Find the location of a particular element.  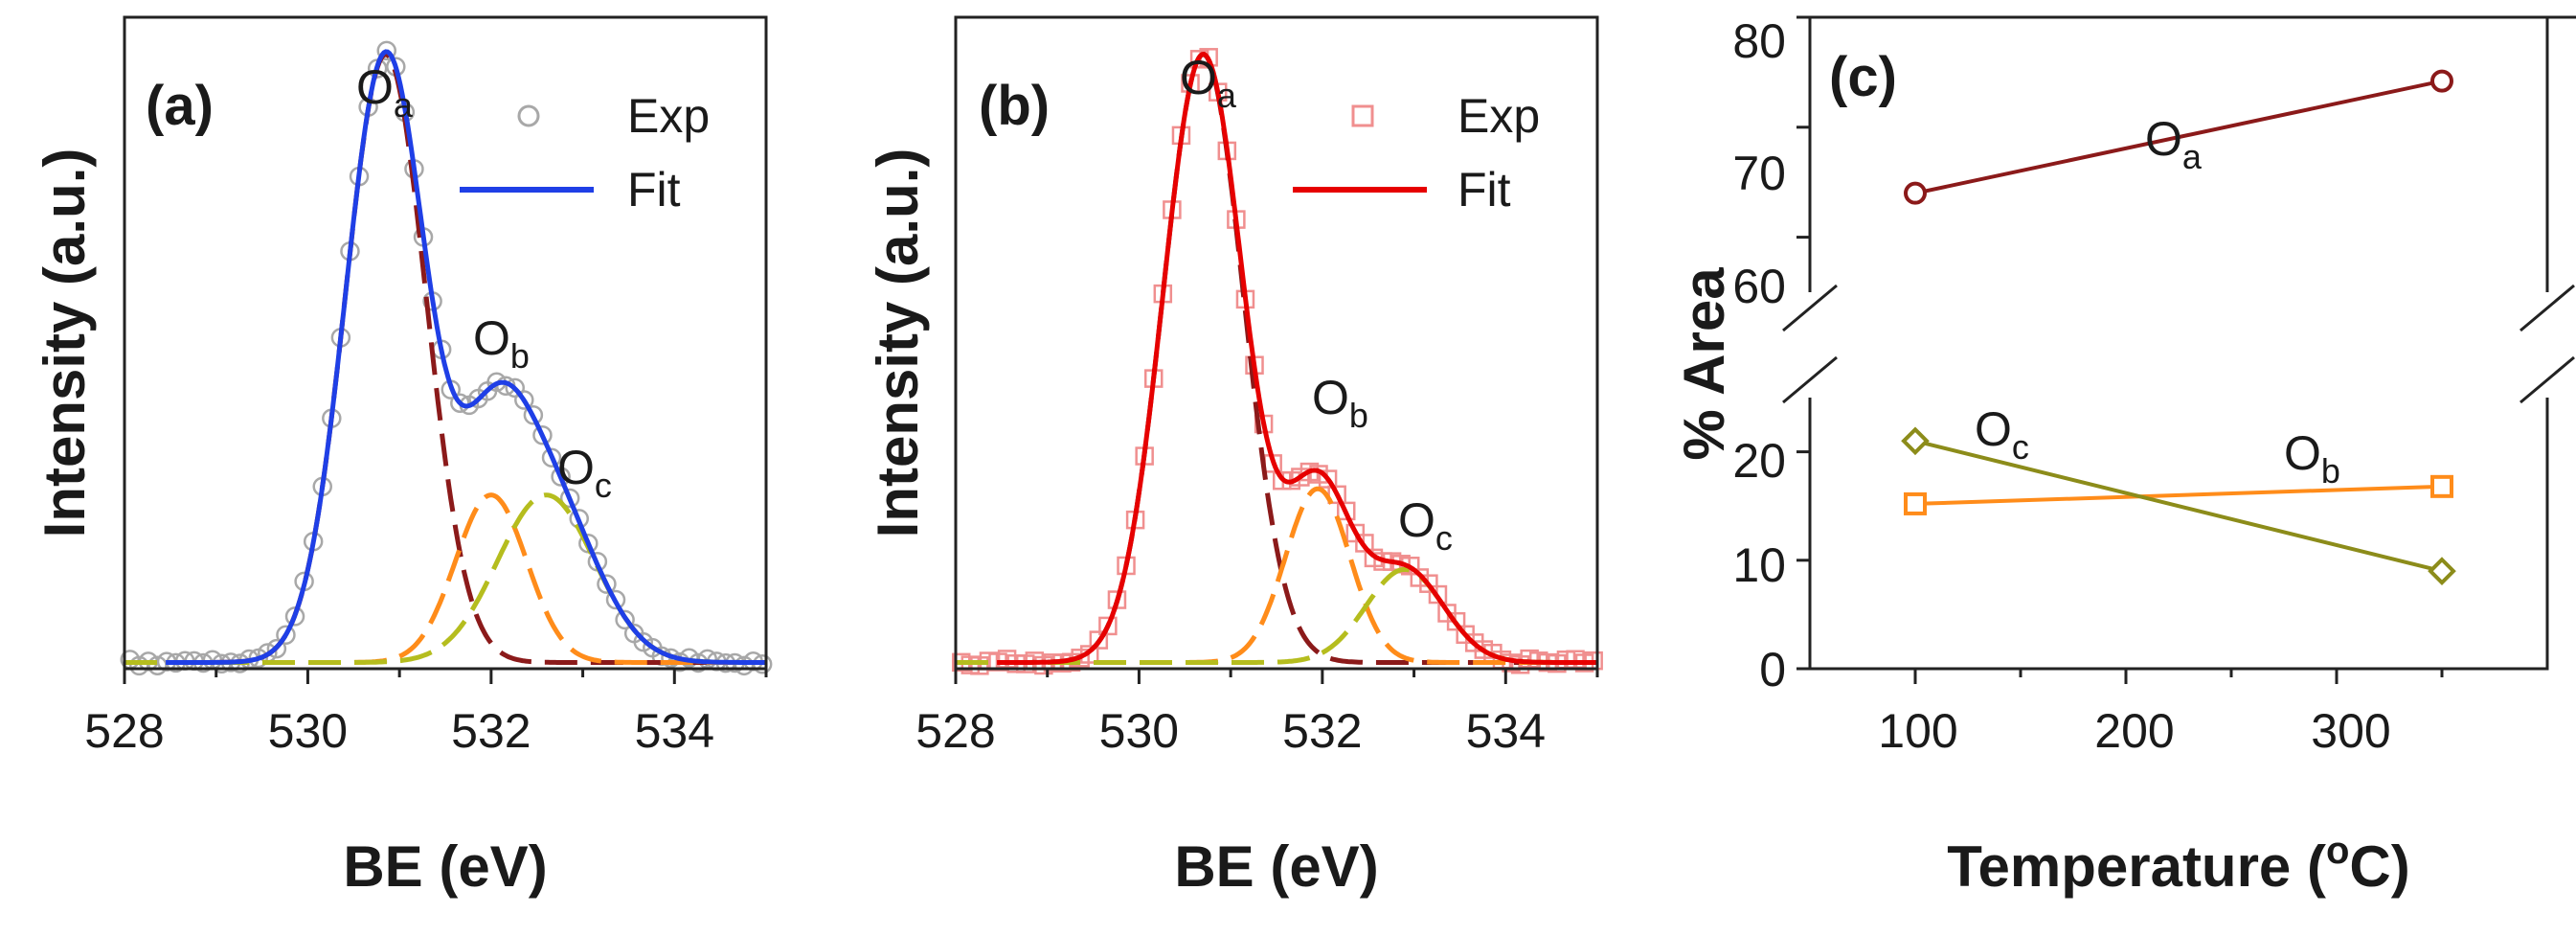

panel-c-y-tick-label: 80 is located at coordinates (1759, 41).